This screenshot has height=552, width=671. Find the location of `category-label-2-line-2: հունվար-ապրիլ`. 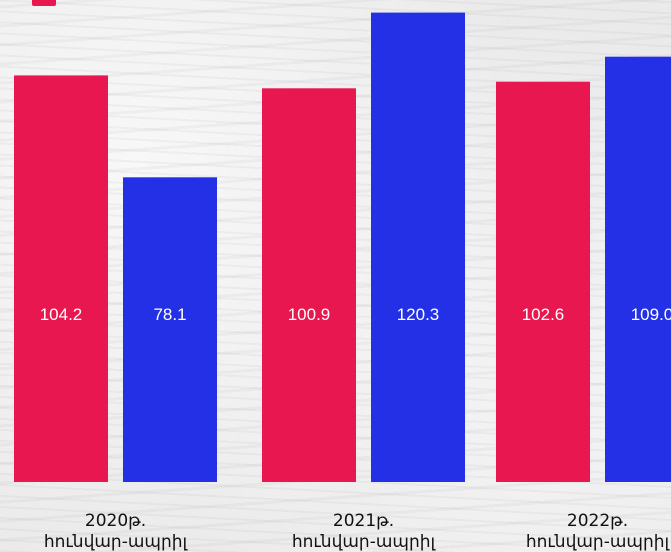

category-label-2-line-2: հունվար-ապրիլ is located at coordinates (598, 542).